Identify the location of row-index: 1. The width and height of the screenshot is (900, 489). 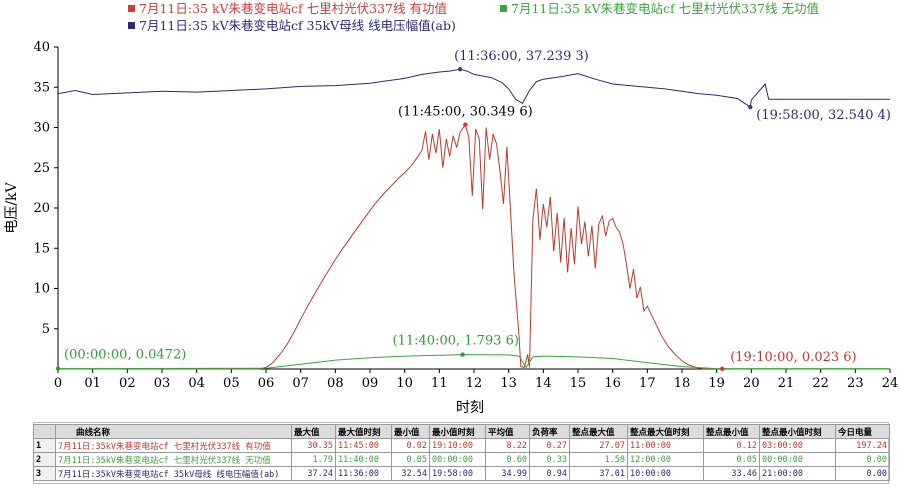
(44, 445).